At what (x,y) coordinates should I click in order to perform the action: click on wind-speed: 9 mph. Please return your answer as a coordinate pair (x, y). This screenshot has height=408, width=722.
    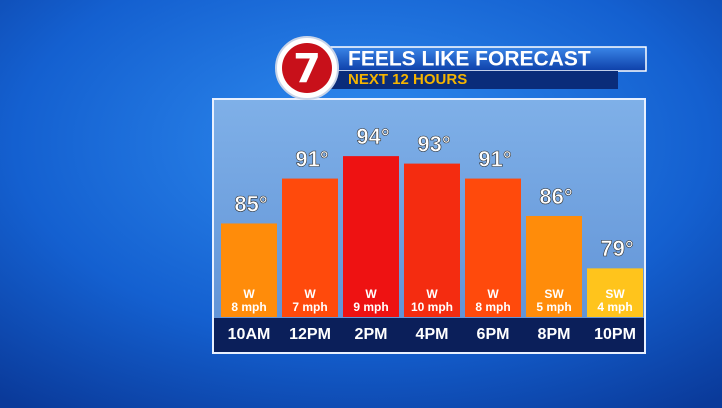
    Looking at the image, I should click on (370, 307).